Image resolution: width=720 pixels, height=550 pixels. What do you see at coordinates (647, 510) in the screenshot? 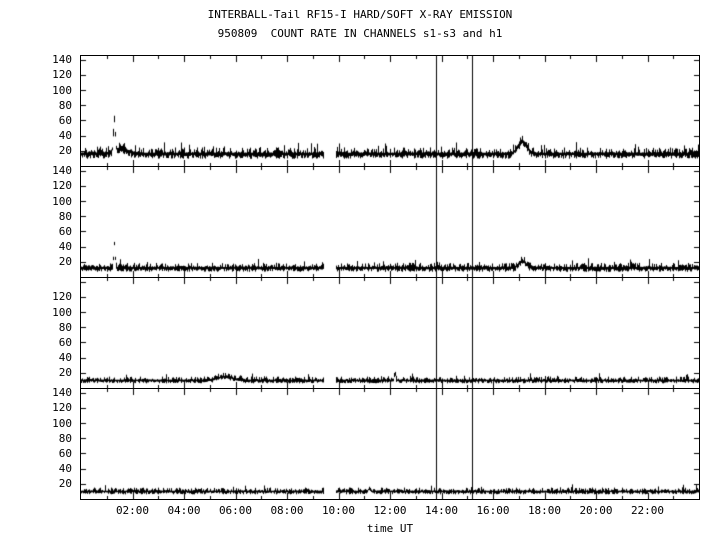
I see `x-tick-label: 22:00` at bounding box center [647, 510].